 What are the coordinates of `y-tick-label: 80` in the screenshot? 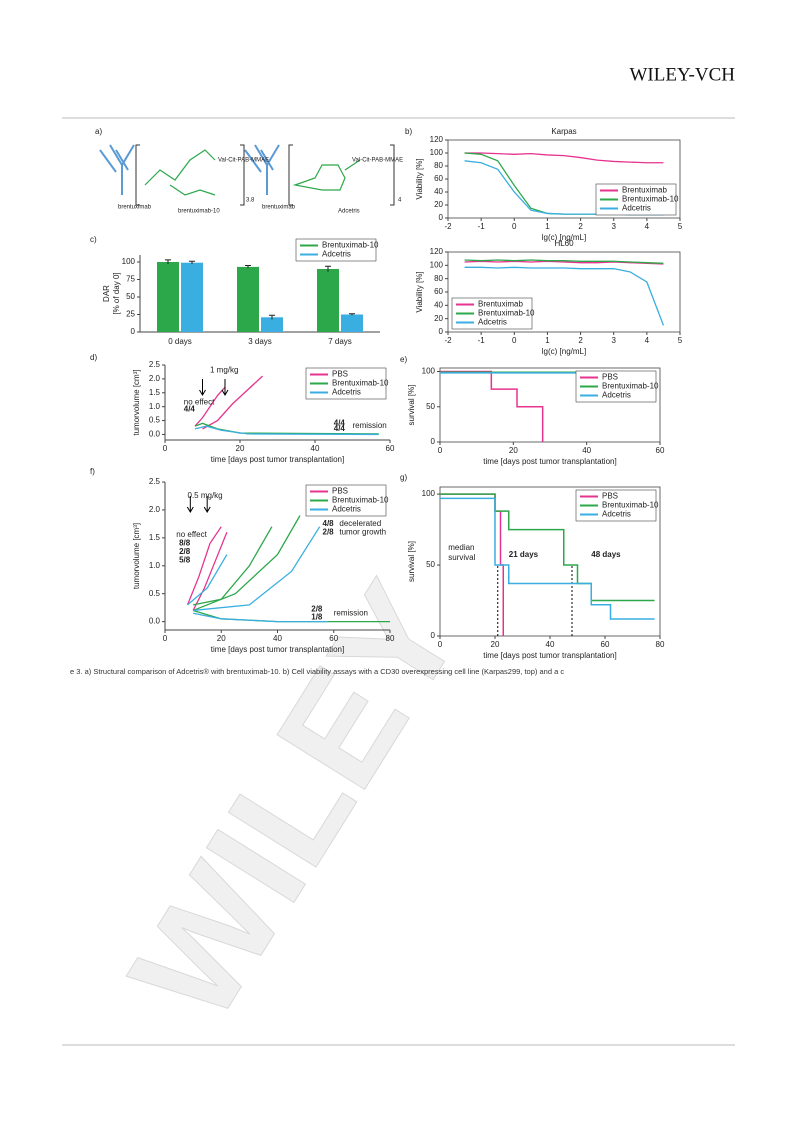 It's located at (438, 165).